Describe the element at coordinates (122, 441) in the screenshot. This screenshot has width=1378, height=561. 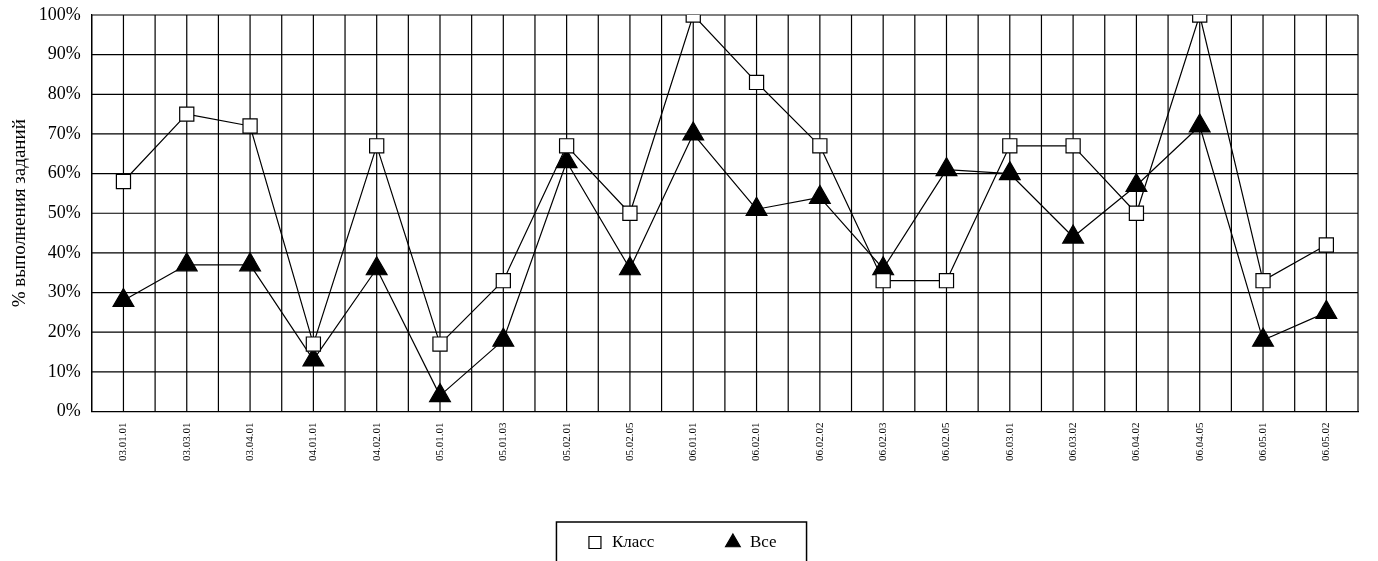
I see `x-tick-label: 03.01.01` at that location.